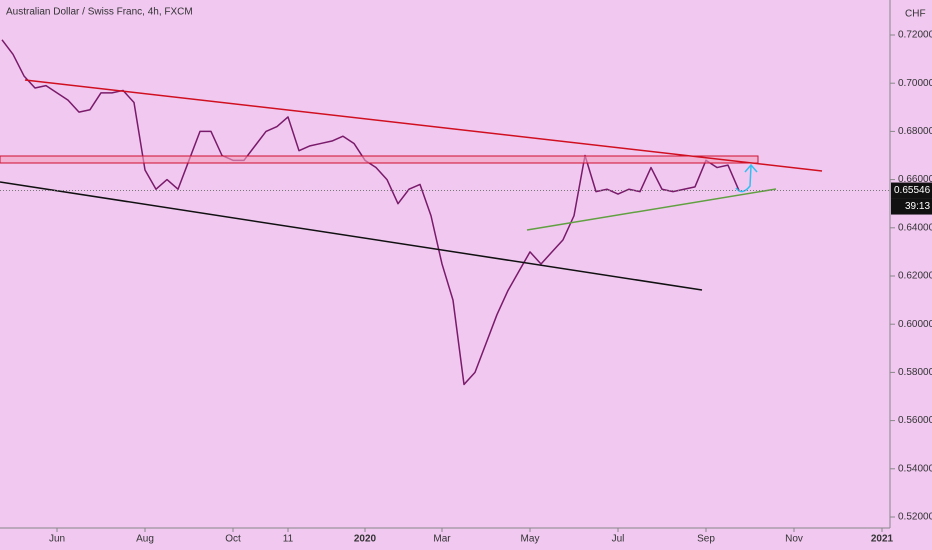  Describe the element at coordinates (794, 539) in the screenshot. I see `x-tick-label: Nov` at that location.